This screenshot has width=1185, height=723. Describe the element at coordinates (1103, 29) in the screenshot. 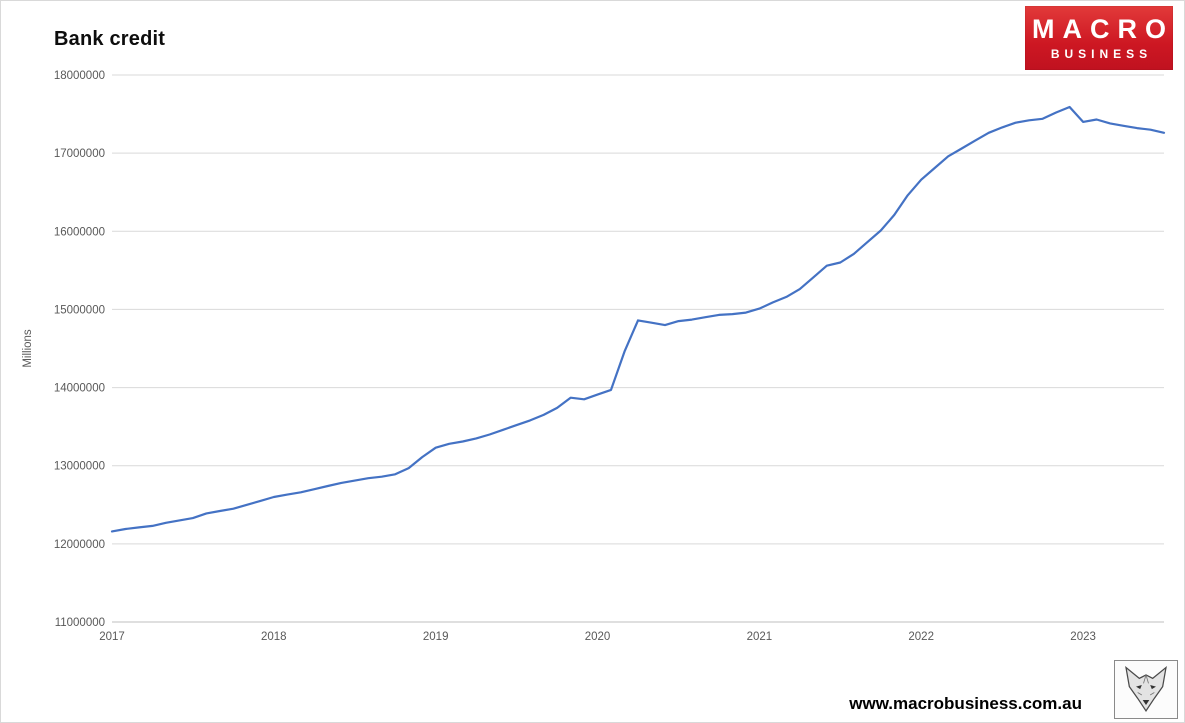

I see `logo-text-macro: MACRO` at that location.